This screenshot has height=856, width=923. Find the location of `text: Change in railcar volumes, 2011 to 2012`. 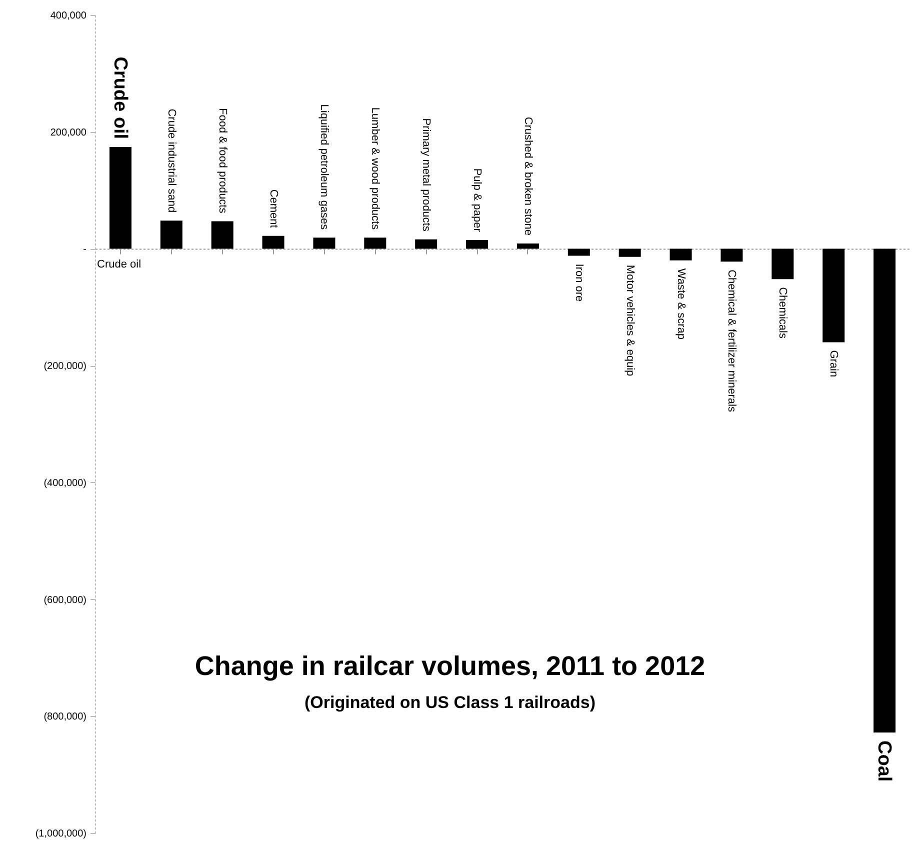

text: Change in railcar volumes, 2011 to 2012 is located at coordinates (450, 666).